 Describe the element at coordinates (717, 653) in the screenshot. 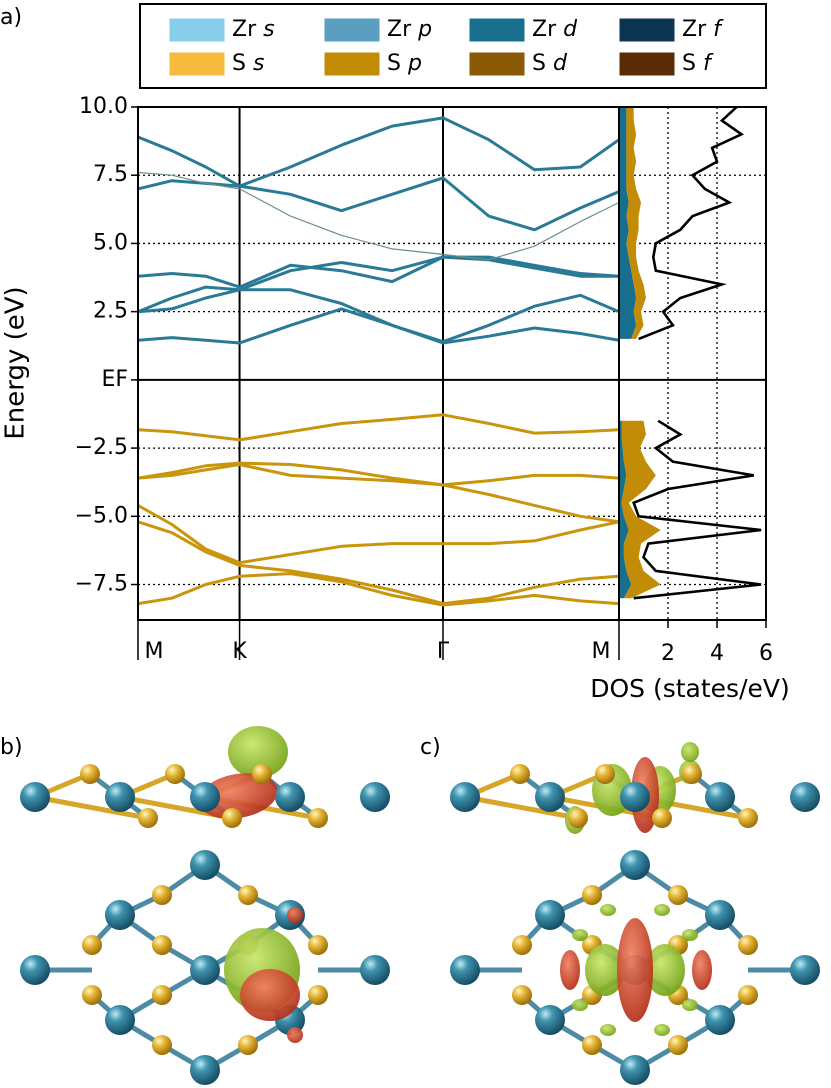

I see `x-tick-label: 4` at that location.